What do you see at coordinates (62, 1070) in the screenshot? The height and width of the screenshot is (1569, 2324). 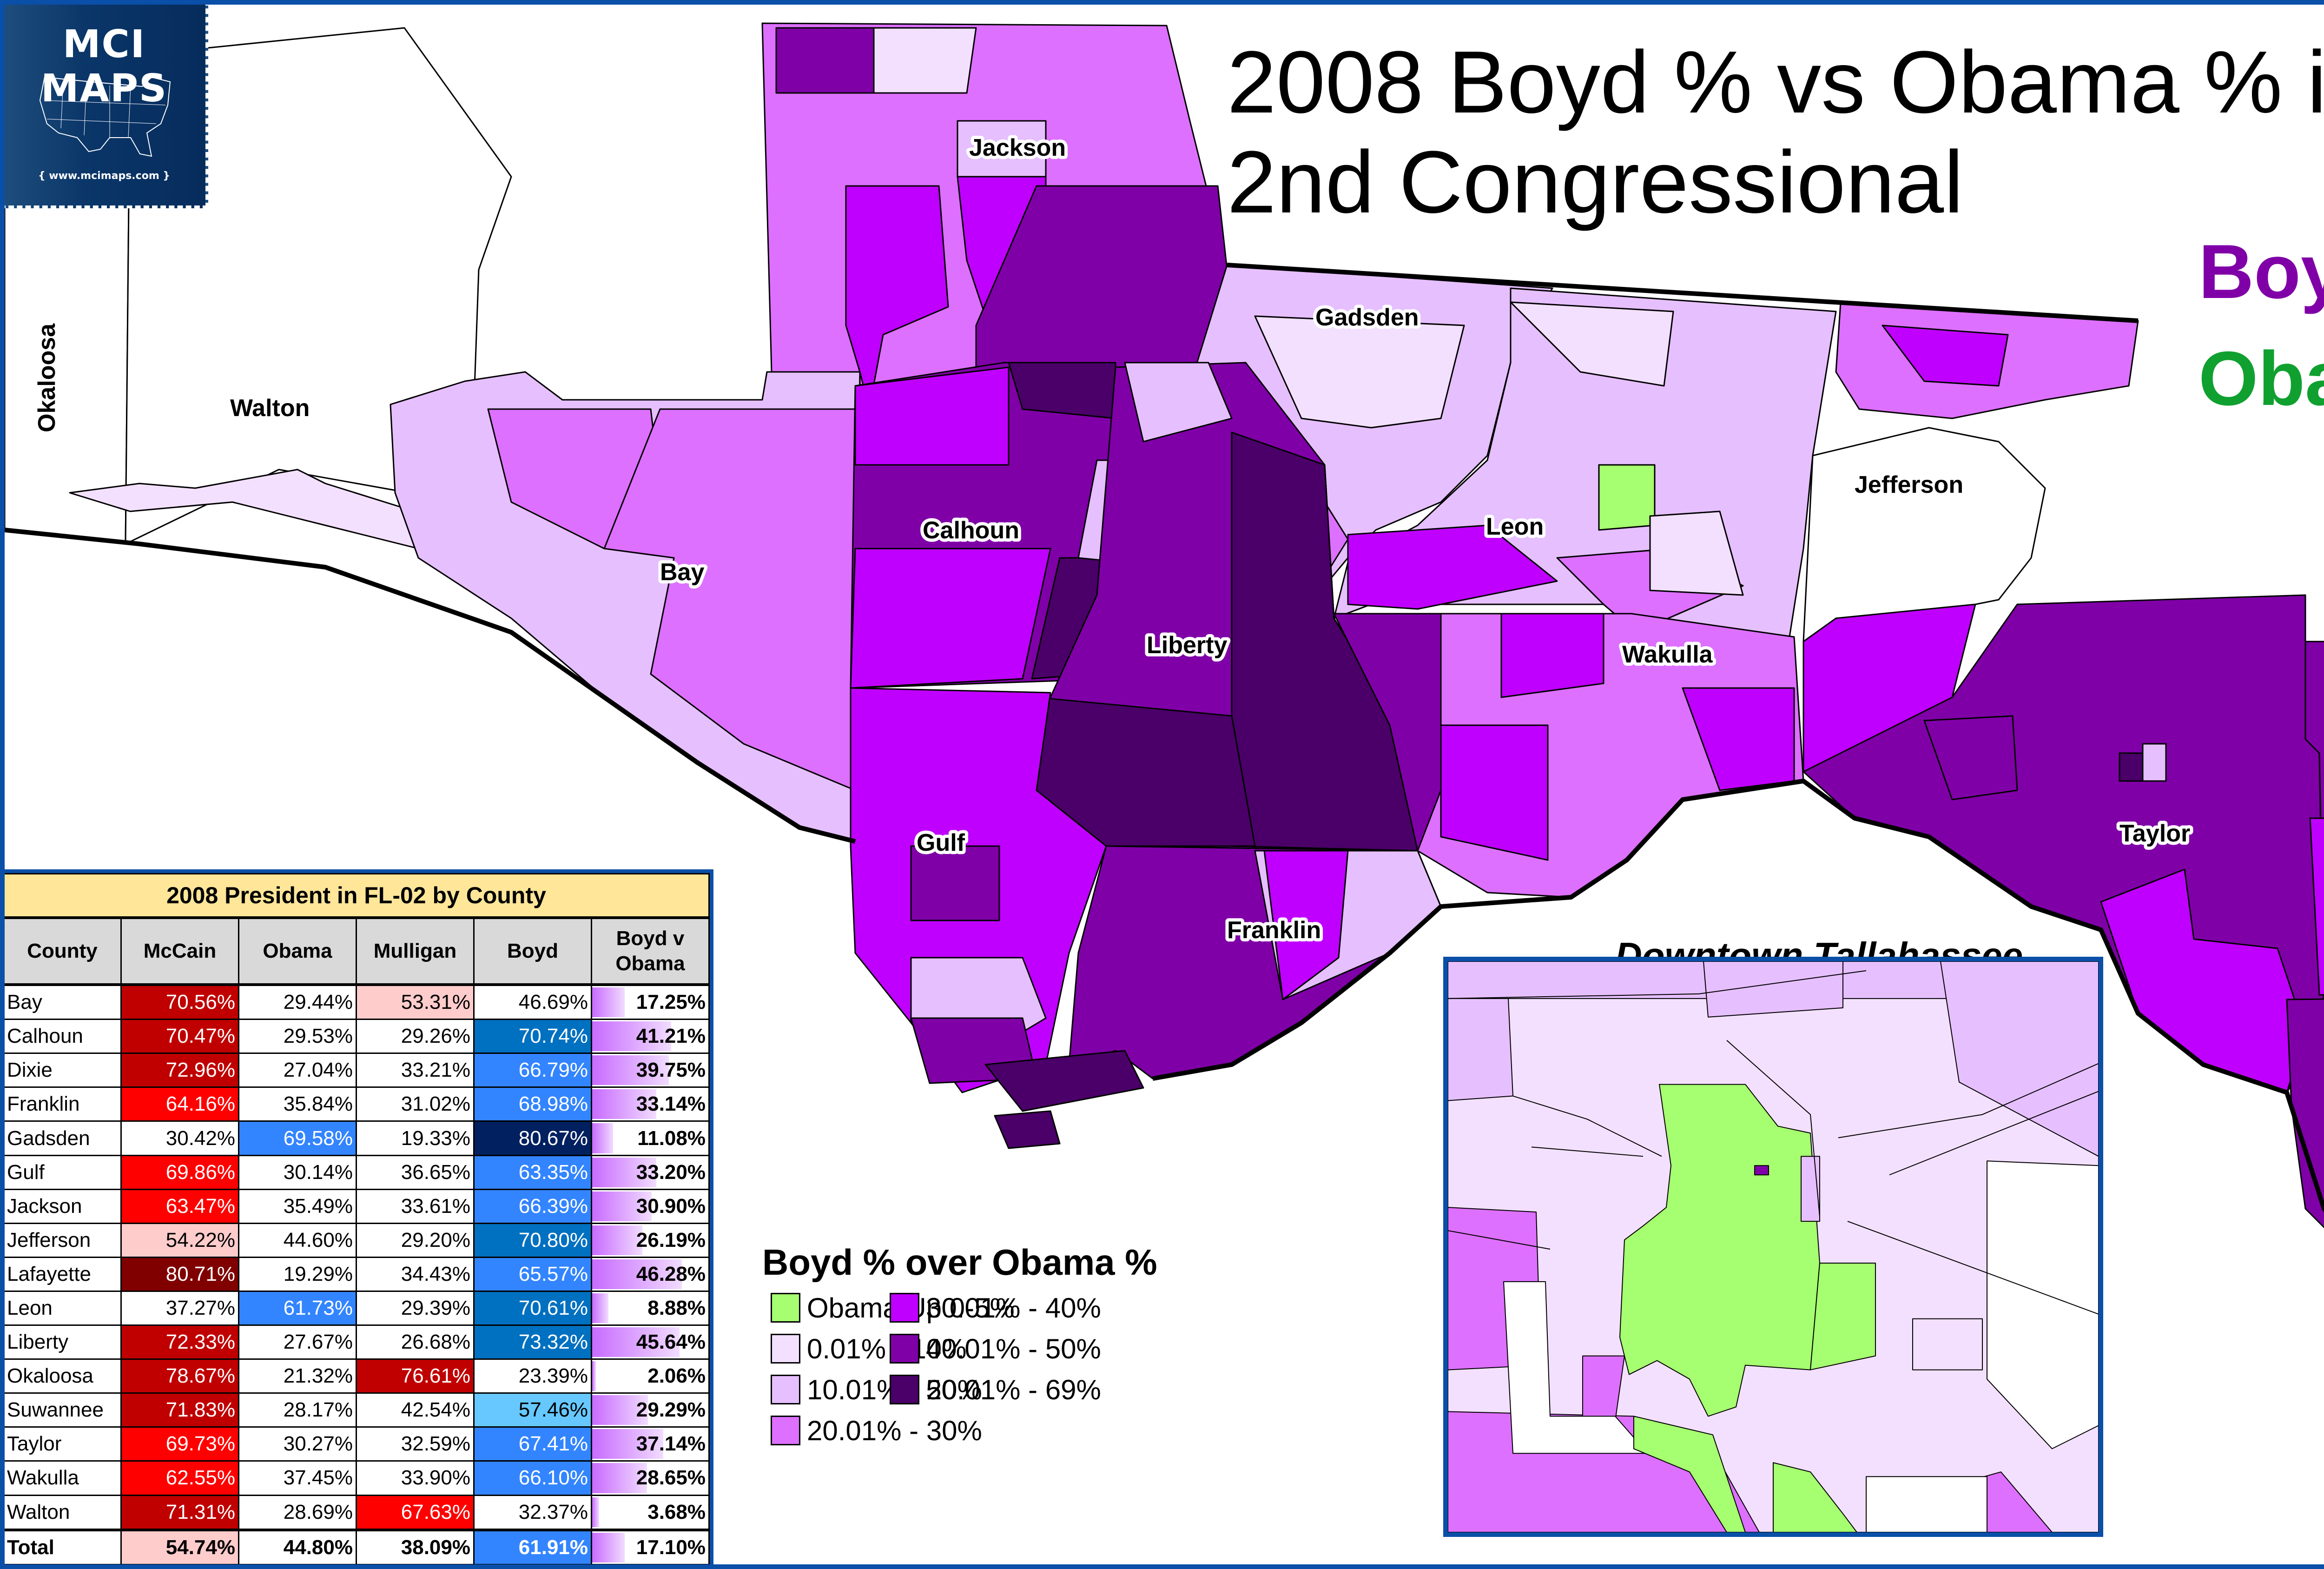 I see `cell-county: Dixie` at bounding box center [62, 1070].